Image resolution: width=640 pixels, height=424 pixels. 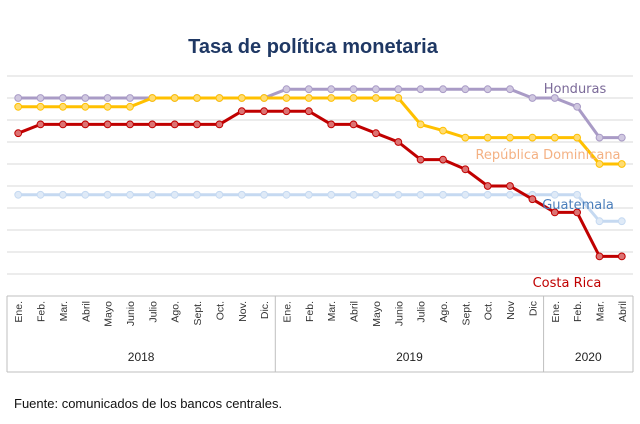 What do you see at coordinates (511, 309) in the screenshot?
I see `x-tick-label: Nov` at bounding box center [511, 309].